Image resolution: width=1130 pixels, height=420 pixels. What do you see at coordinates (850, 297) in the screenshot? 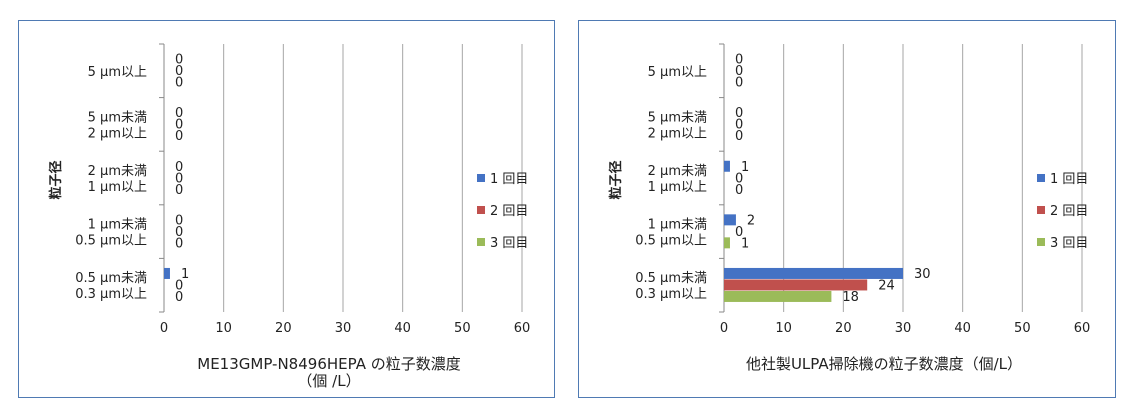
I see `data-label: 18` at bounding box center [850, 297].